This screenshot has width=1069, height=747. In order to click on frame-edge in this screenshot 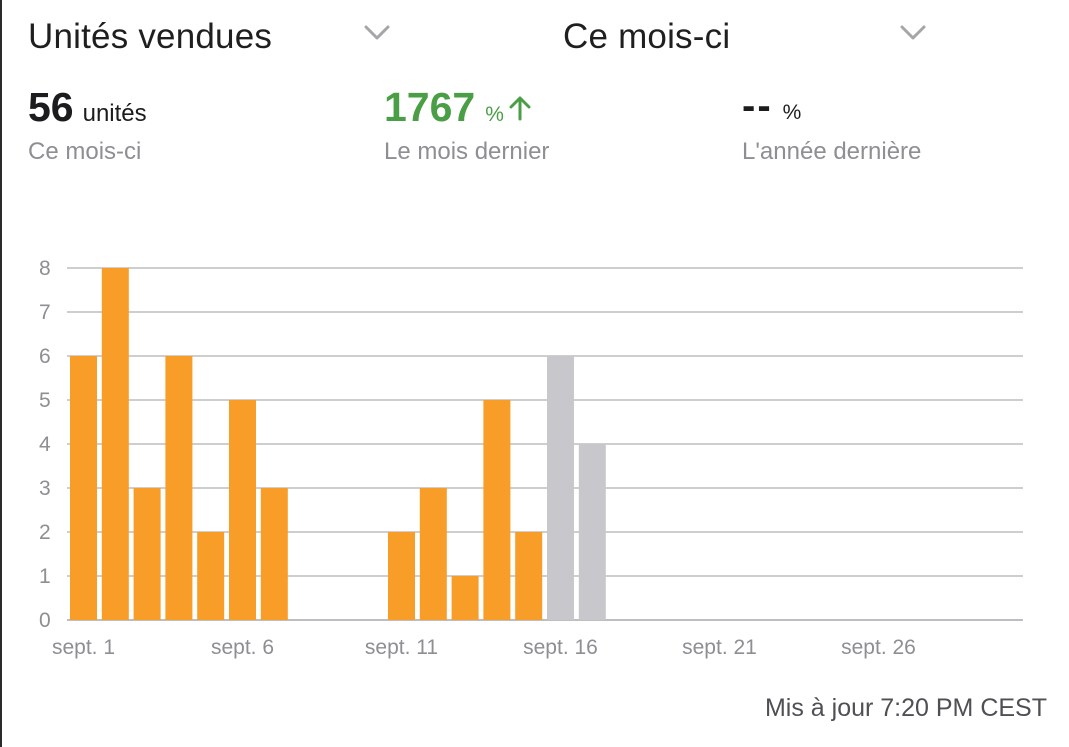, I will do `click(1, 373)`.